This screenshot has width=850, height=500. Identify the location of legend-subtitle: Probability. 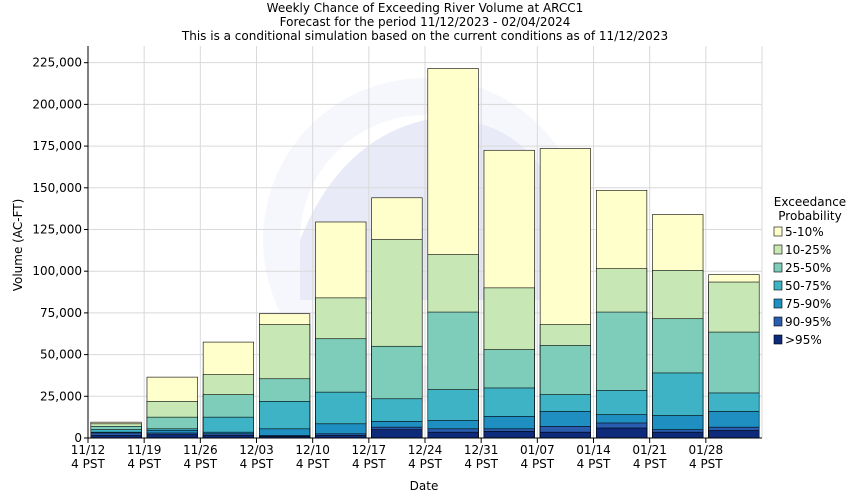
(809, 216).